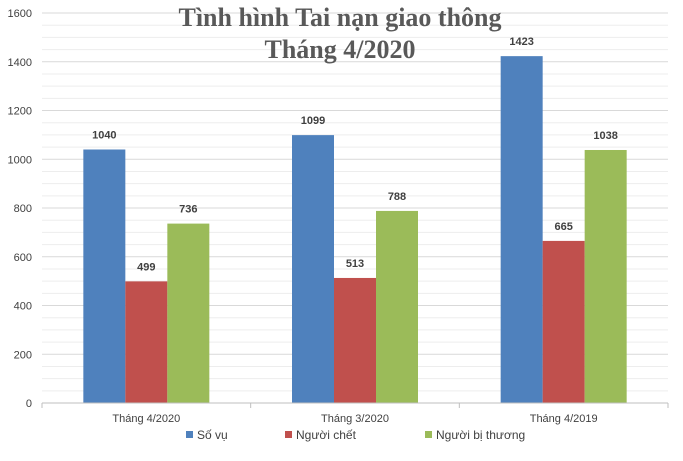 The width and height of the screenshot is (683, 461). Describe the element at coordinates (23, 307) in the screenshot. I see `y-tick-label: 400` at that location.